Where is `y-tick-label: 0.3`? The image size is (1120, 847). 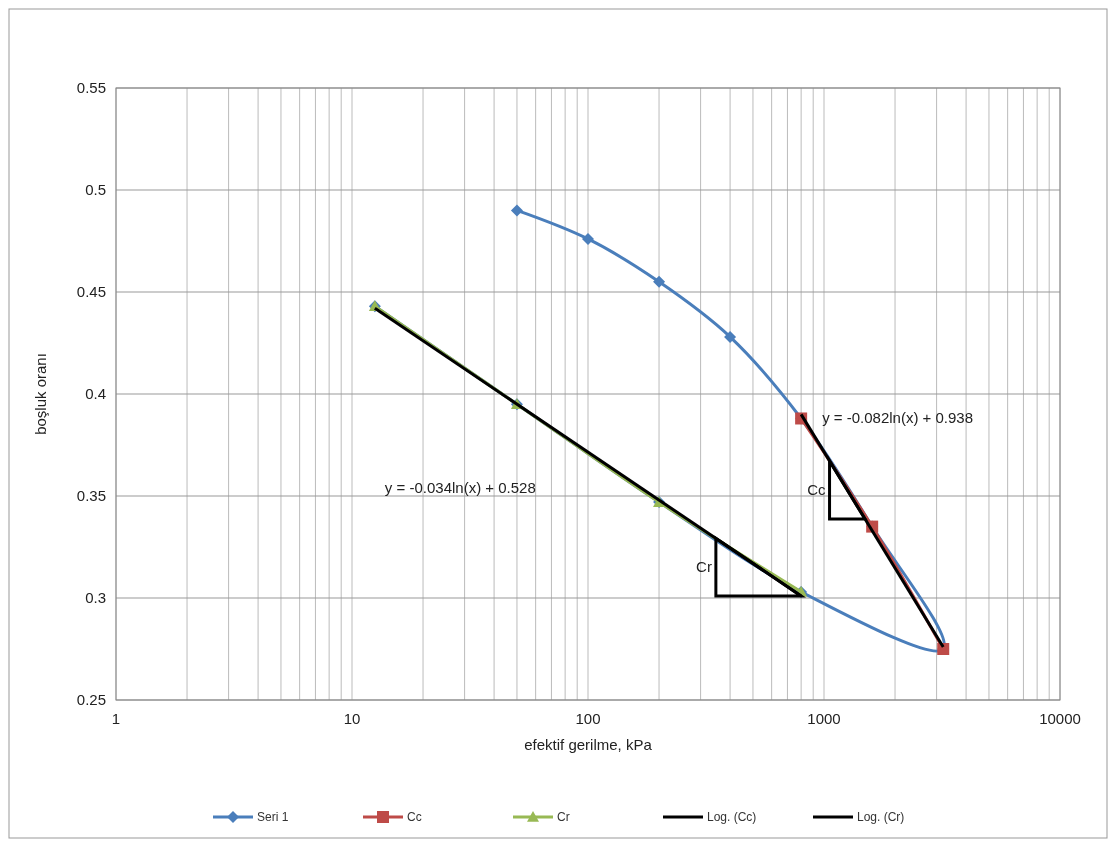
y-tick-label: 0.3 is located at coordinates (95, 597).